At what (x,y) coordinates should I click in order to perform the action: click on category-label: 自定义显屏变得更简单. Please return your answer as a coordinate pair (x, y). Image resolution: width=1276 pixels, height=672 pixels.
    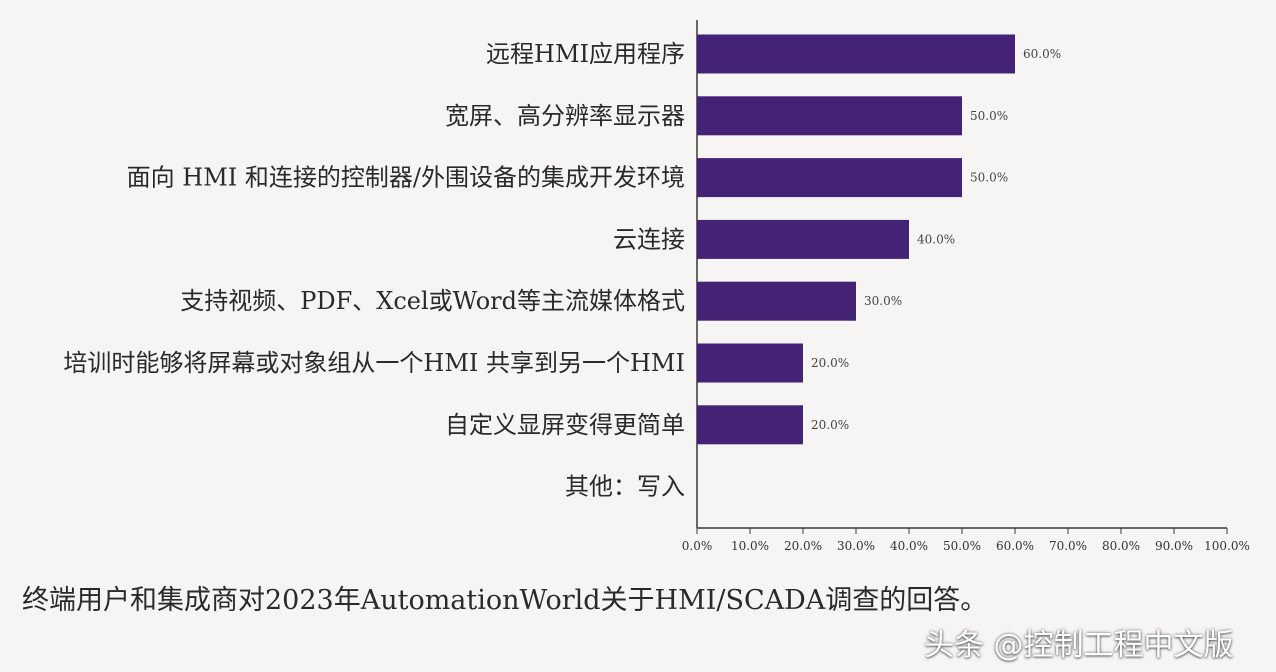
    Looking at the image, I should click on (565, 425).